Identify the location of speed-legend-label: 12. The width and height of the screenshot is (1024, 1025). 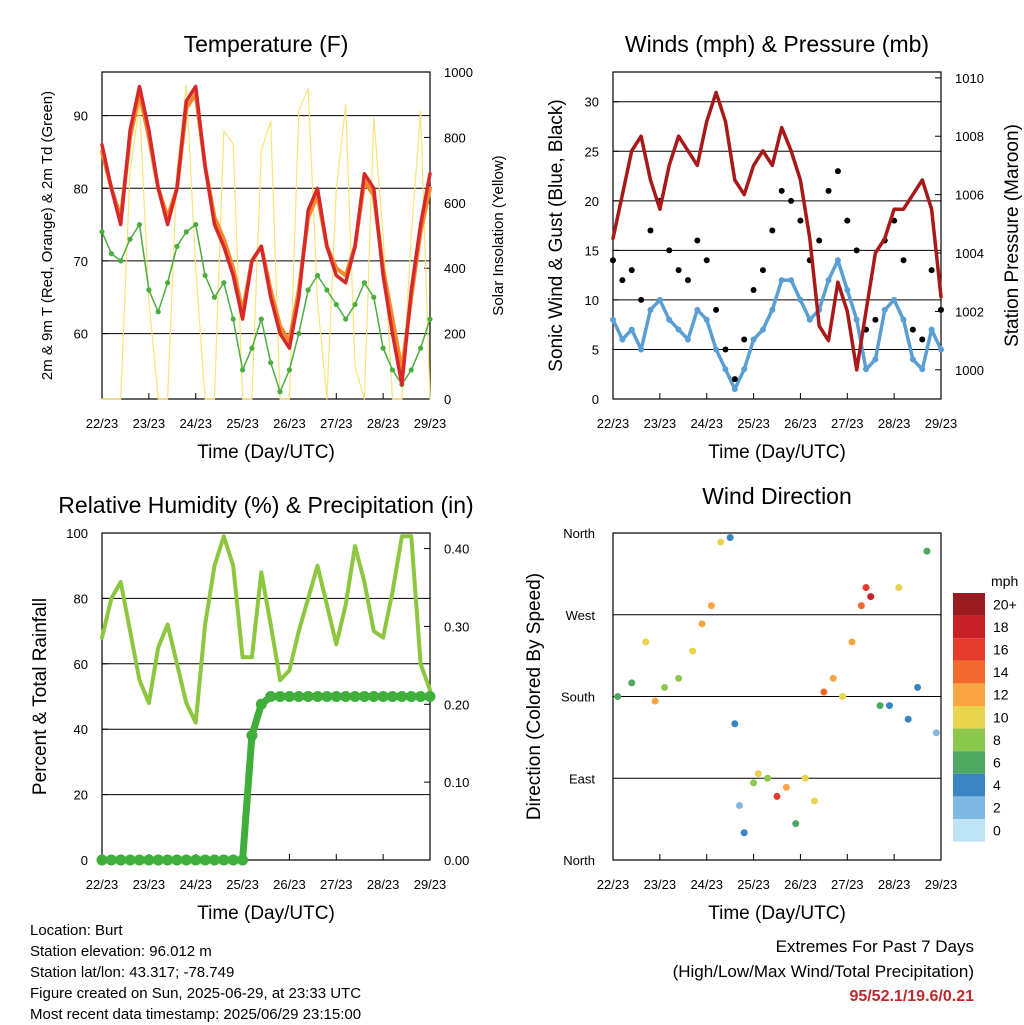
(1001, 695).